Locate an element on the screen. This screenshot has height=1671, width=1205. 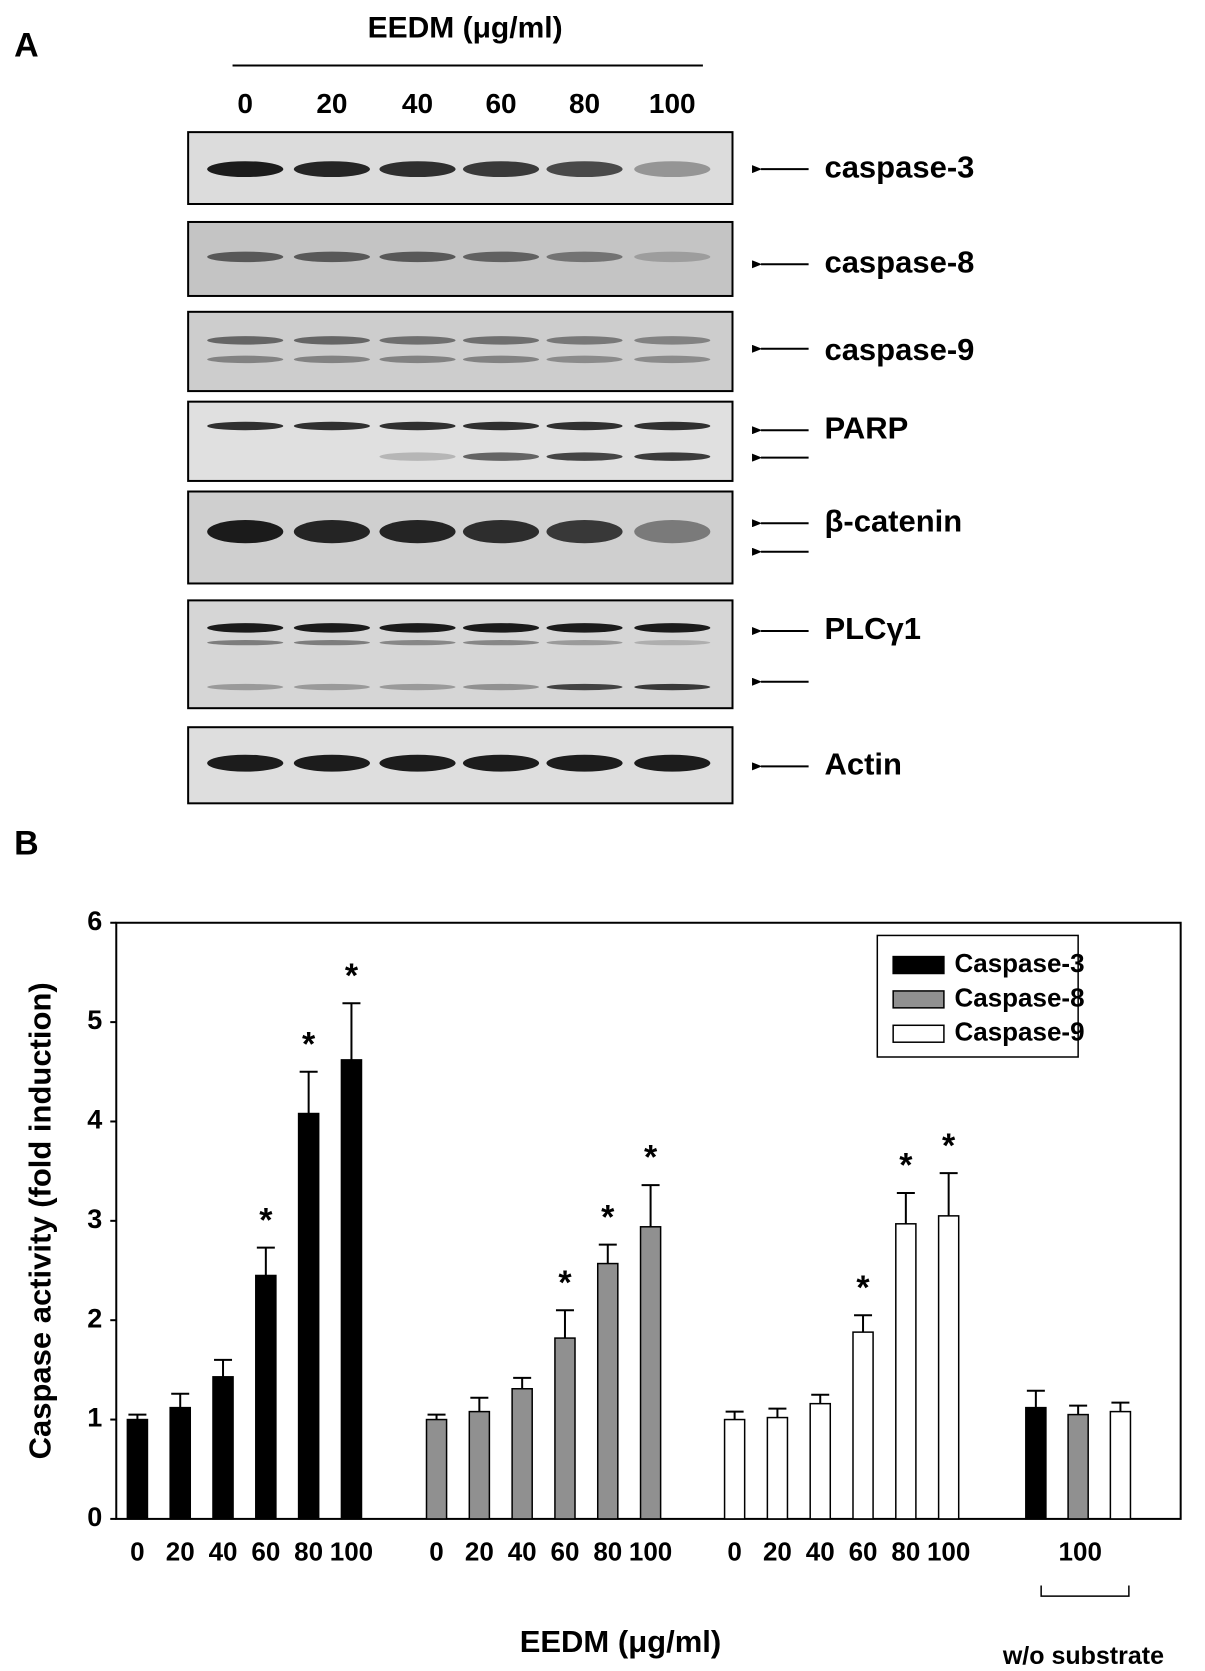
dose-label: 40 is located at coordinates (417, 103).